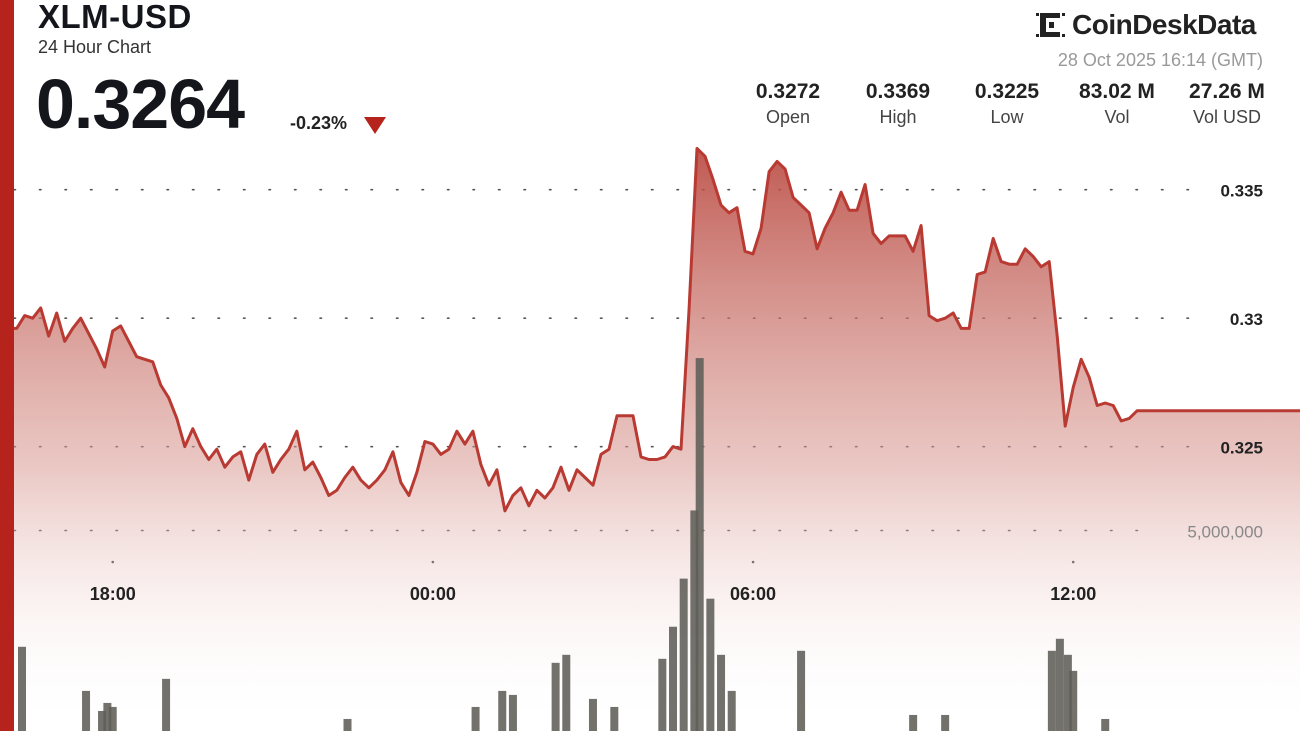 The image size is (1300, 731). Describe the element at coordinates (1241, 191) in the screenshot. I see `price-tick-label: 0.335` at that location.